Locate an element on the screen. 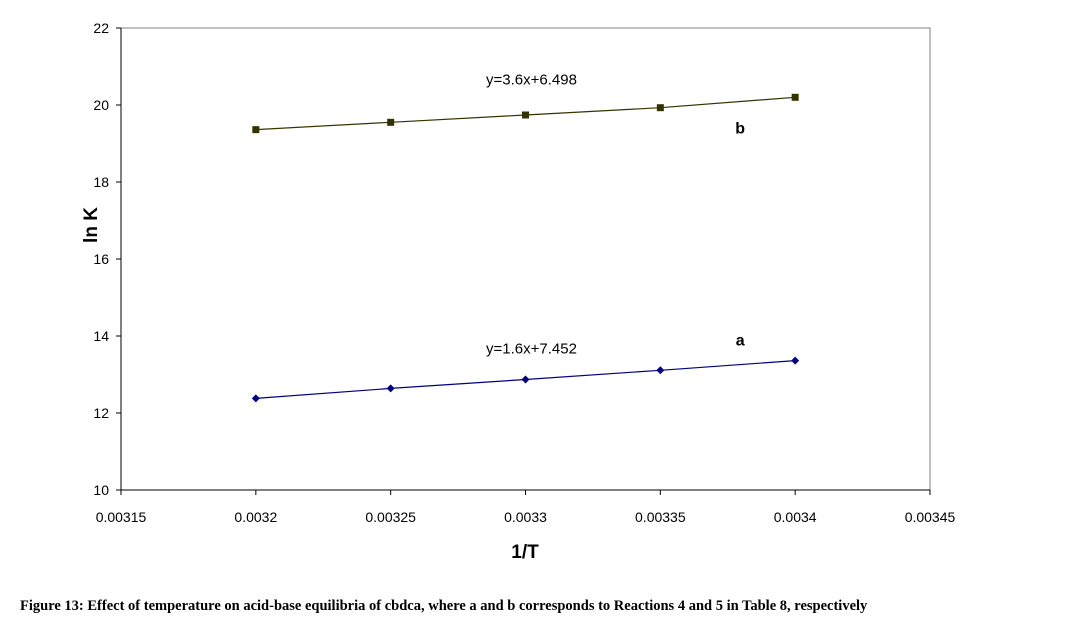 This screenshot has height=629, width=1088. series-name-label-b: b is located at coordinates (740, 128).